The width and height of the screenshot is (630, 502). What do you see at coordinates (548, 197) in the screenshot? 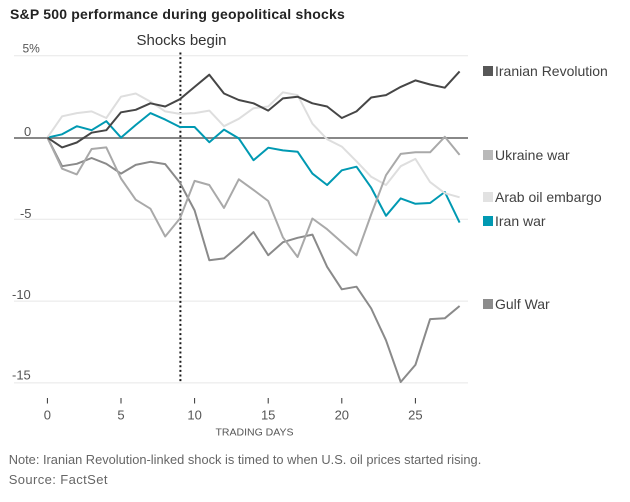
I see `svg-text: Arab oil embargo` at bounding box center [548, 197].